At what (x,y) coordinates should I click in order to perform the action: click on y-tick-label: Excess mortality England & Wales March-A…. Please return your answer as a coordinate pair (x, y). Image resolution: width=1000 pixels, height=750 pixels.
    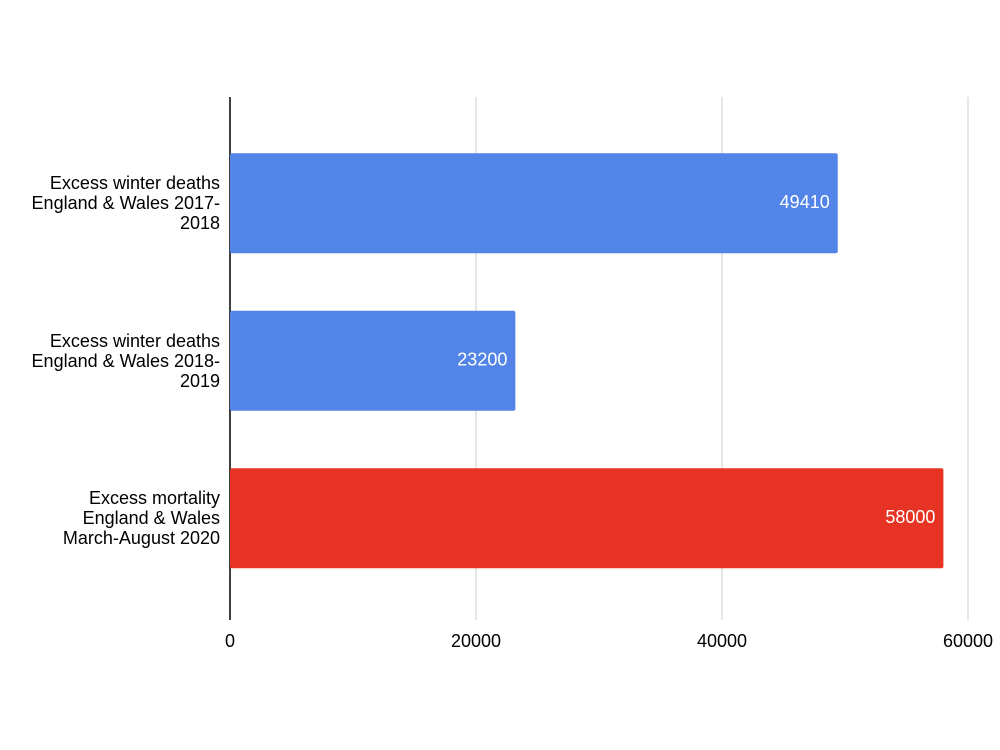
    Looking at the image, I should click on (141, 518).